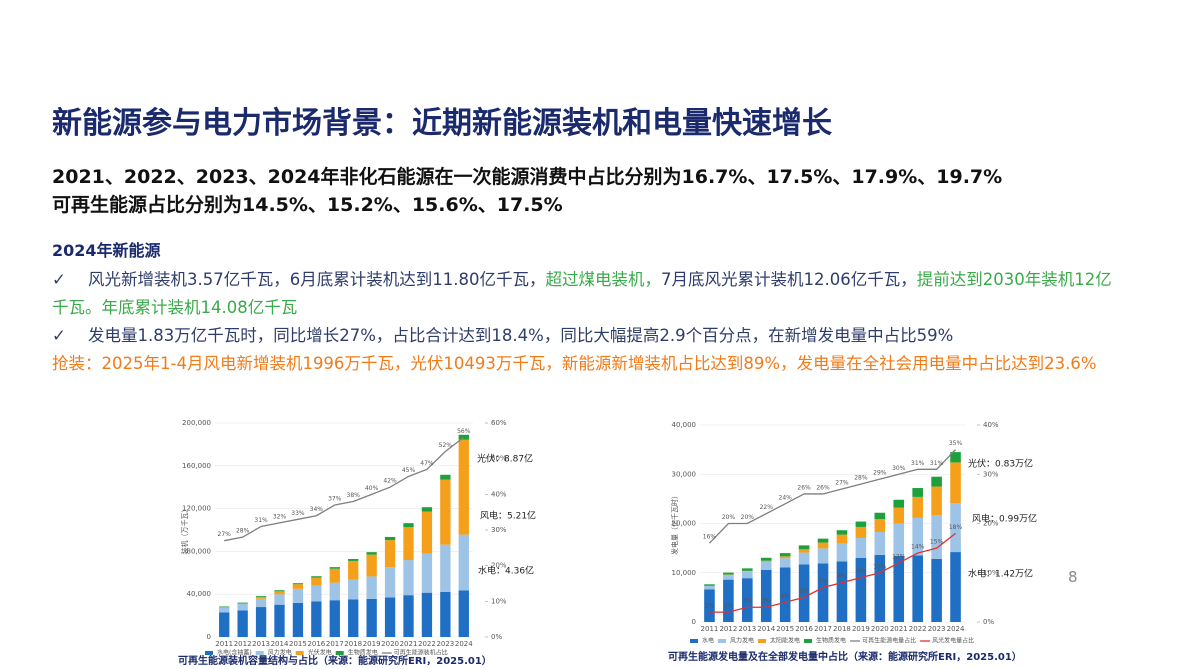  What do you see at coordinates (499, 494) in the screenshot?
I see `y2-tick-label: 40%` at bounding box center [499, 494].